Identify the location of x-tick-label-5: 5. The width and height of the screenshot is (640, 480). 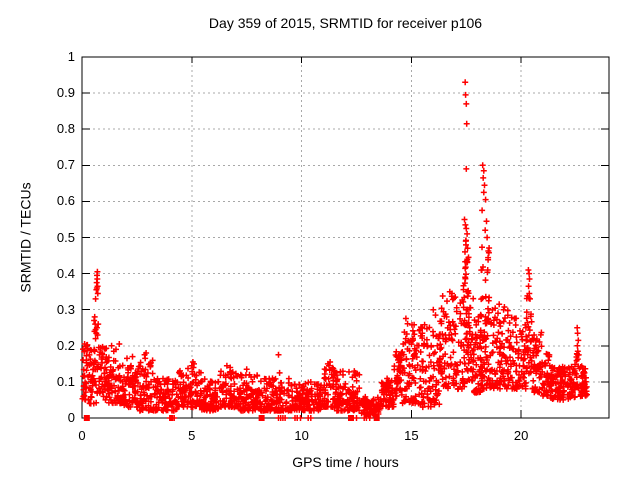
(192, 435).